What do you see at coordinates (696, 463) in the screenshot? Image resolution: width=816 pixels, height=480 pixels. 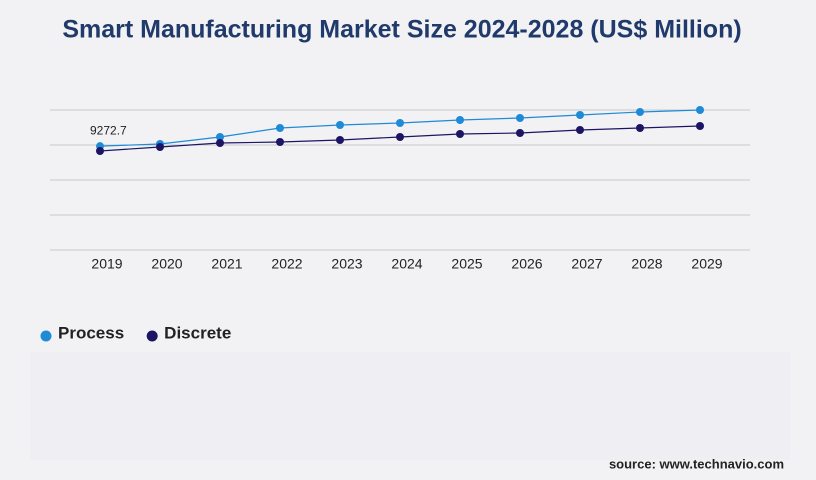 I see `source: source: www.technavio.com` at bounding box center [696, 463].